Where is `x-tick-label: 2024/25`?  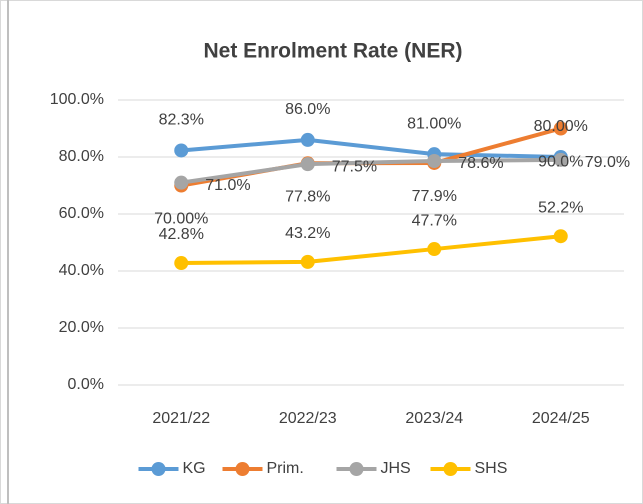 x-tick-label: 2024/25 is located at coordinates (561, 418).